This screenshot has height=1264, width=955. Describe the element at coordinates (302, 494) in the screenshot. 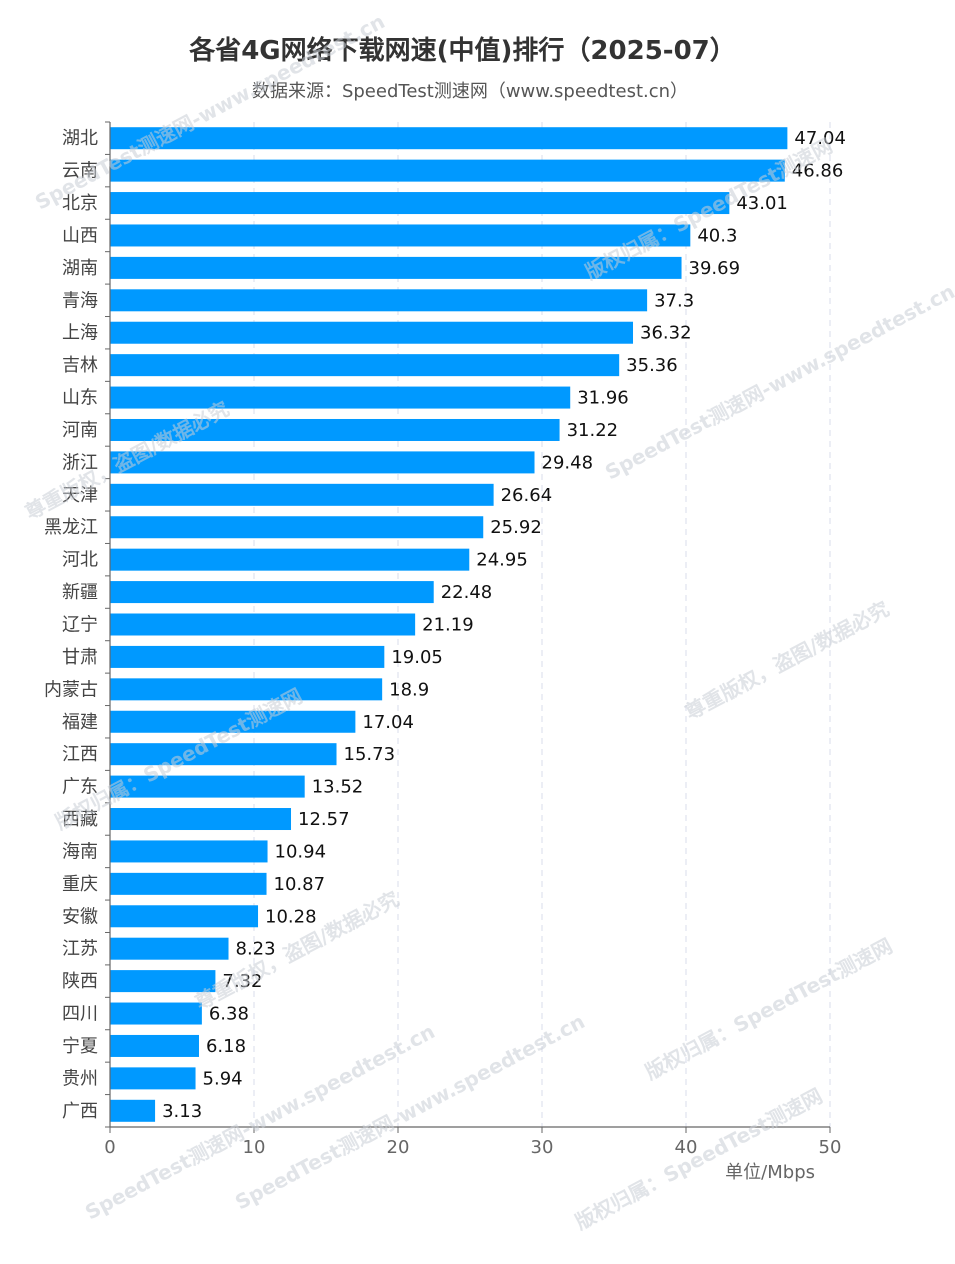

I see `bar-天津` at that location.